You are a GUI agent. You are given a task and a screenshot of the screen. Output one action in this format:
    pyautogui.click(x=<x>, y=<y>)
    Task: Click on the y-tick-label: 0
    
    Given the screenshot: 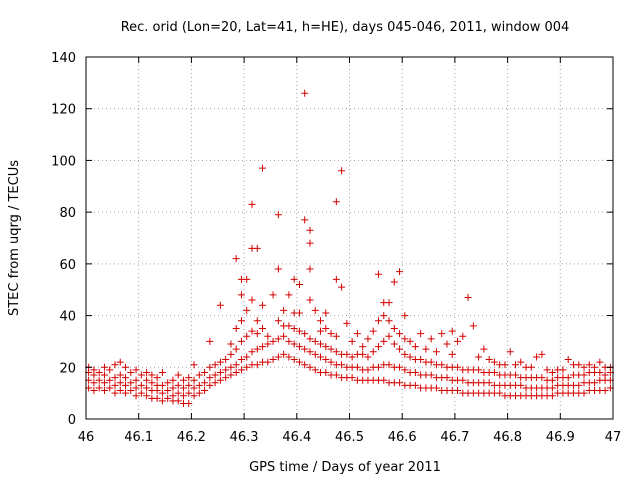 What is the action you would take?
    pyautogui.click(x=72, y=420)
    